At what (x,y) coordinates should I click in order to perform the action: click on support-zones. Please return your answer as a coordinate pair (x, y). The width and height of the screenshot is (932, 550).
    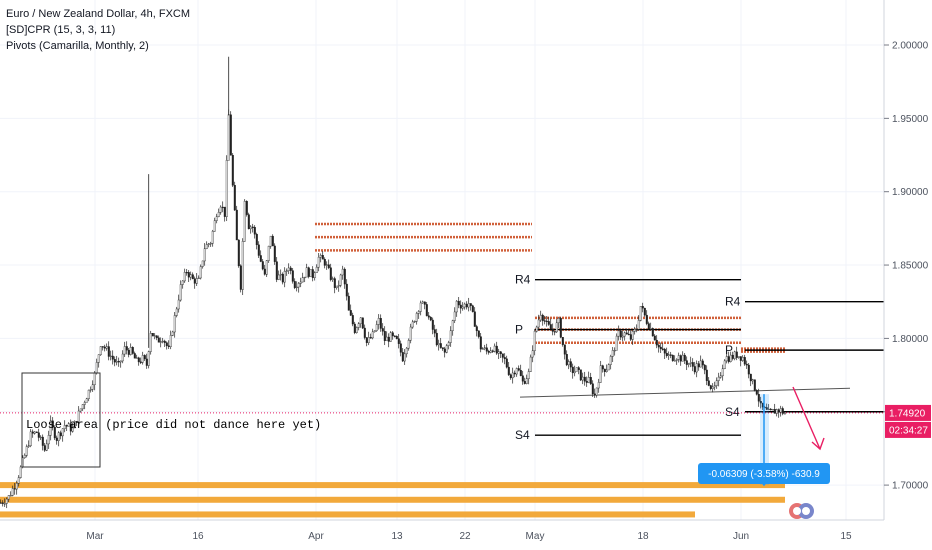
    Looking at the image, I should click on (392, 500).